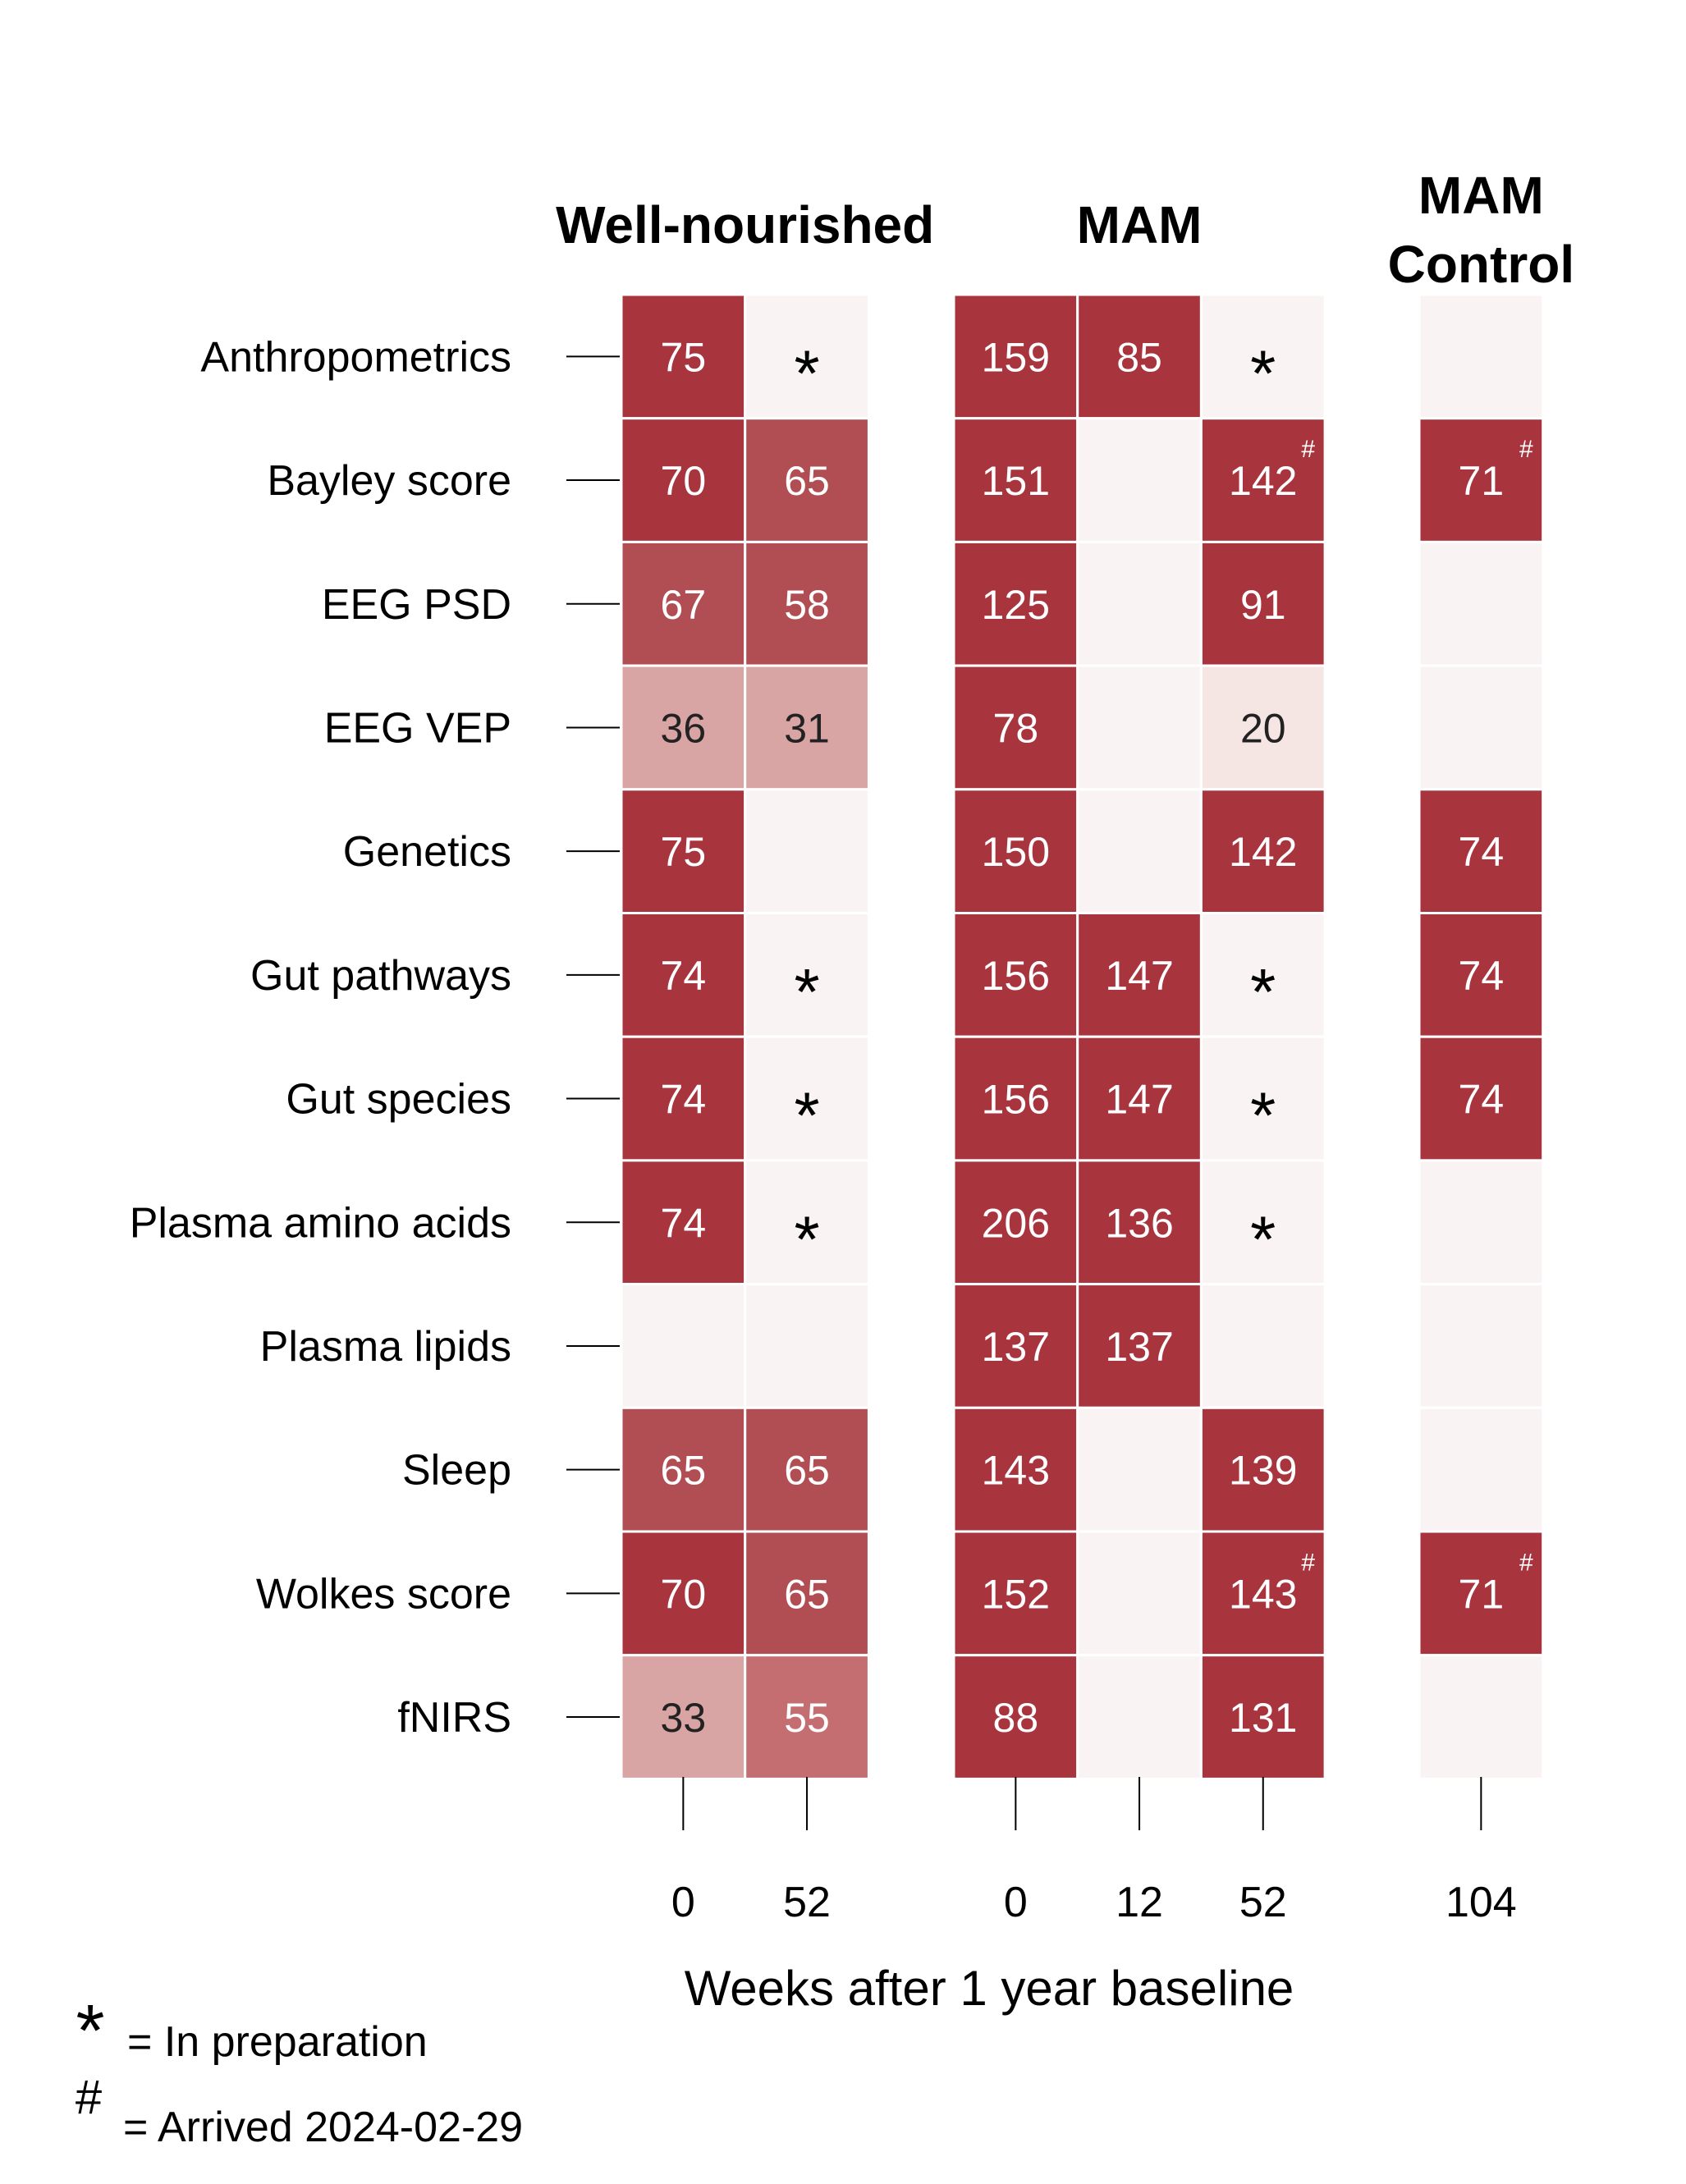 The image size is (1686, 2184). I want to click on cell-value: 55, so click(807, 1718).